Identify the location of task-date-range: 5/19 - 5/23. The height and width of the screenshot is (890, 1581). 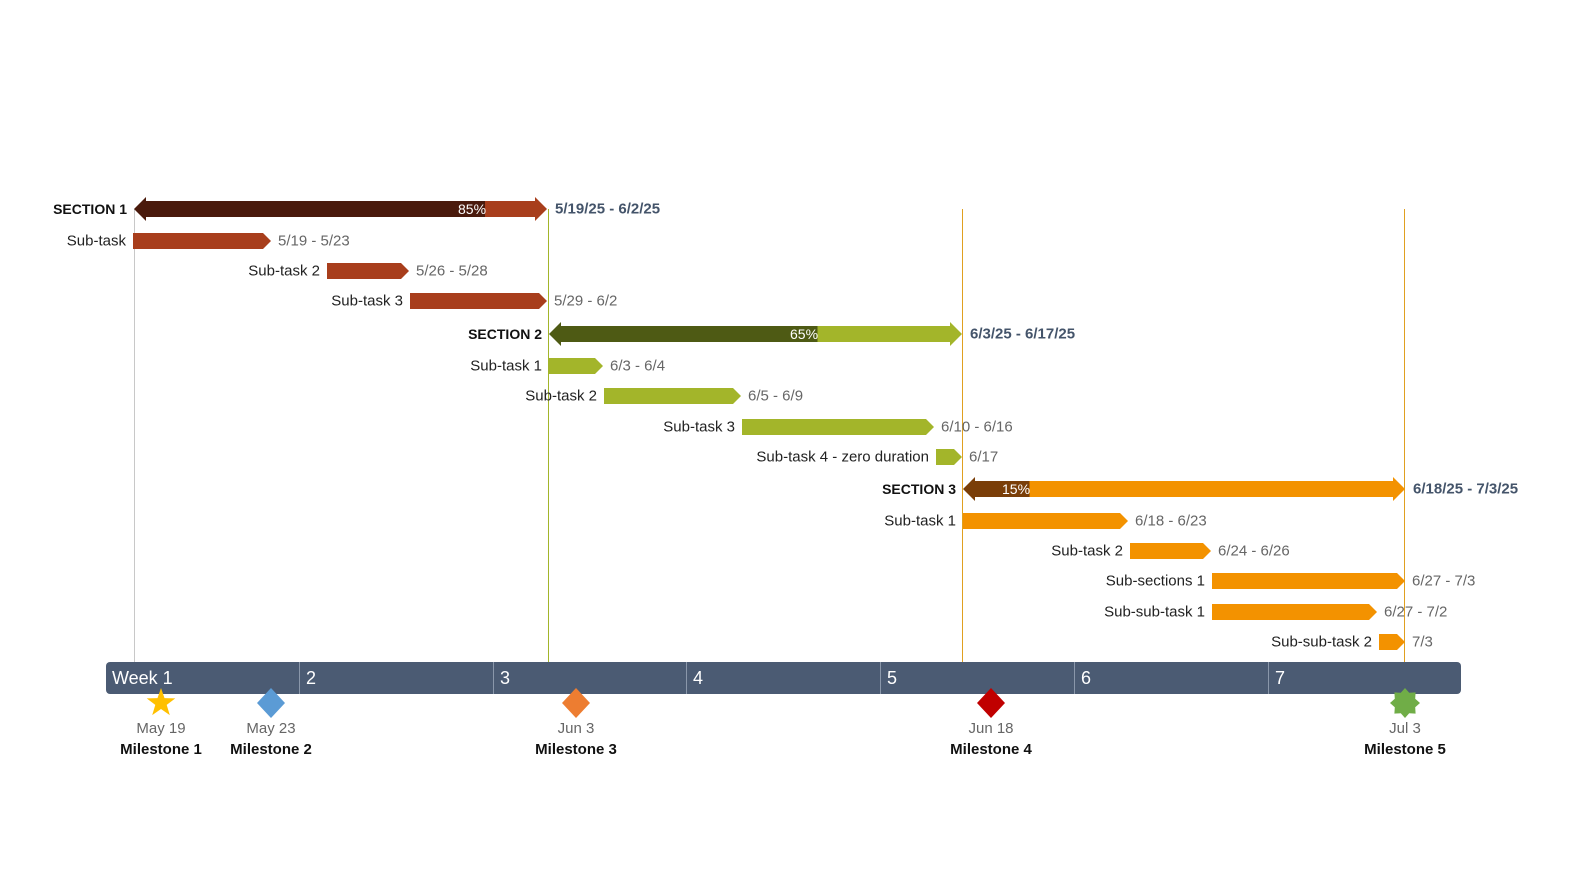
(314, 241).